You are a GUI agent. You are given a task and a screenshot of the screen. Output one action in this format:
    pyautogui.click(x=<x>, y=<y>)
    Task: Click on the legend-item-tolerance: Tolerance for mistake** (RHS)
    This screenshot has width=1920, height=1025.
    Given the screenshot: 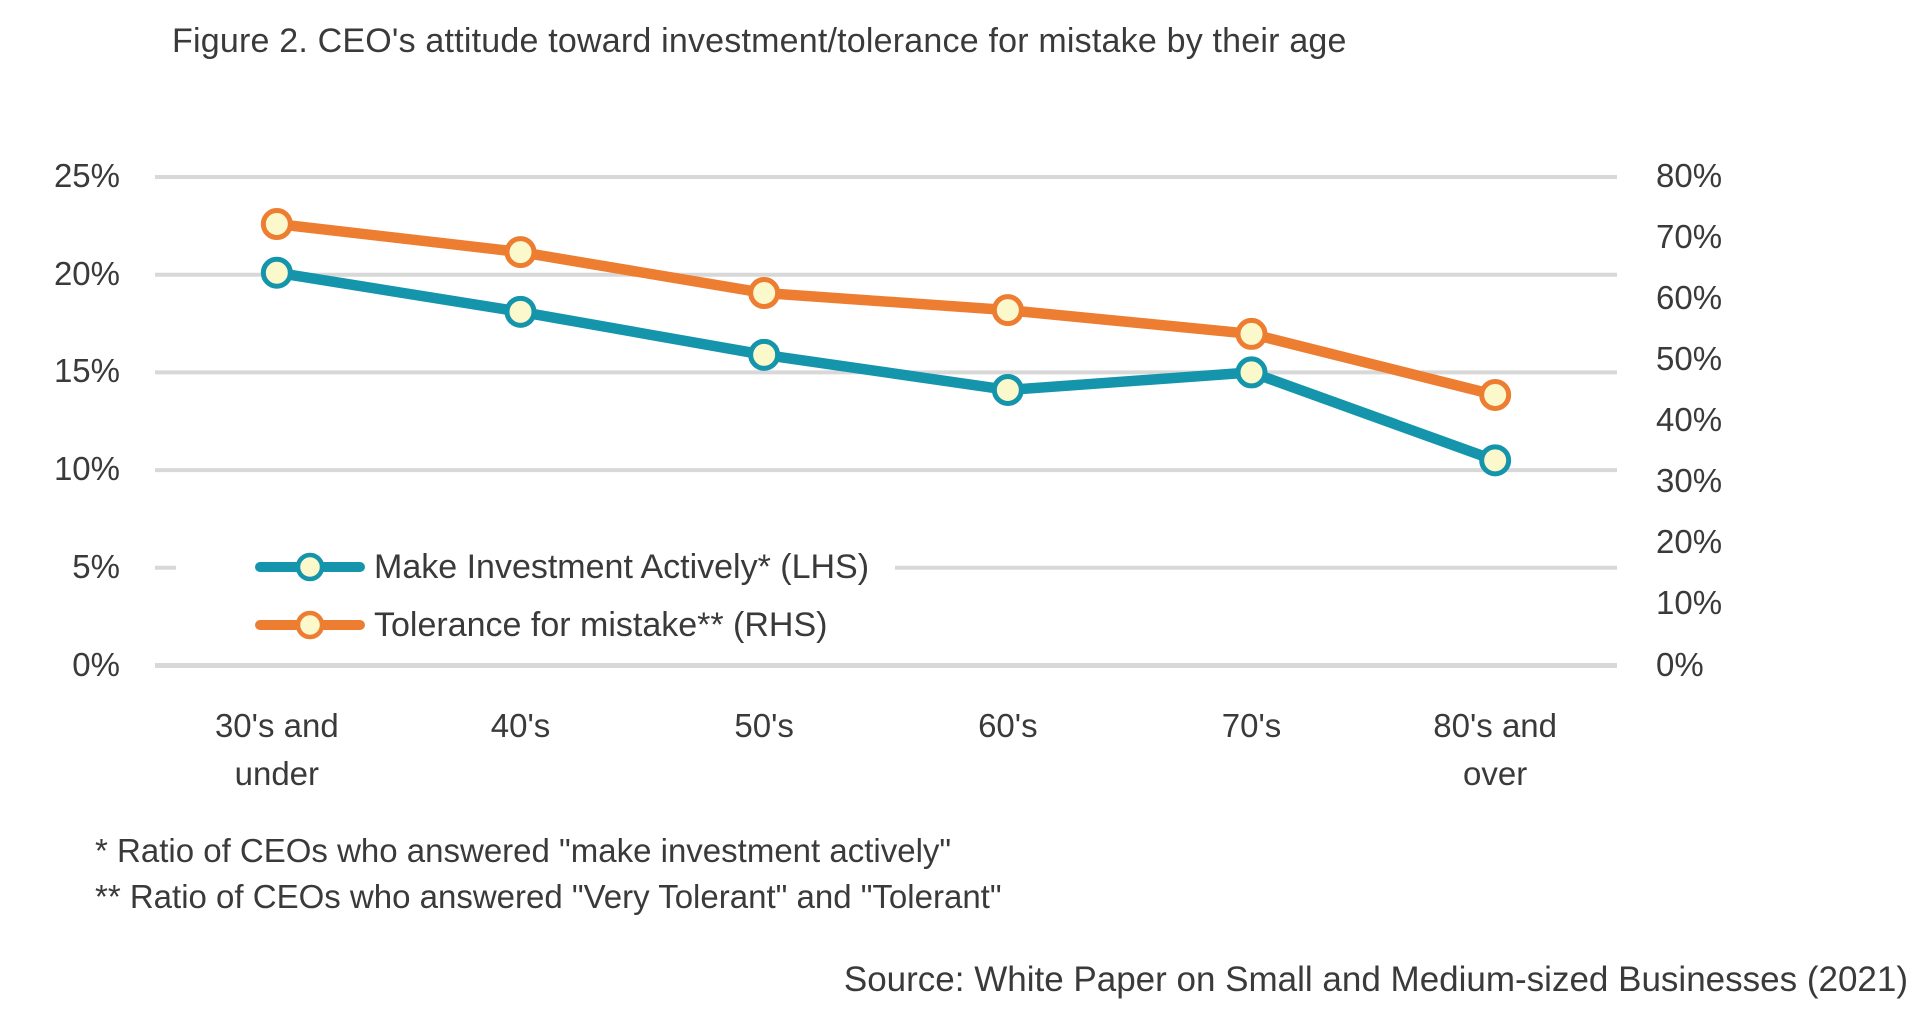 What is the action you would take?
    pyautogui.click(x=561, y=625)
    